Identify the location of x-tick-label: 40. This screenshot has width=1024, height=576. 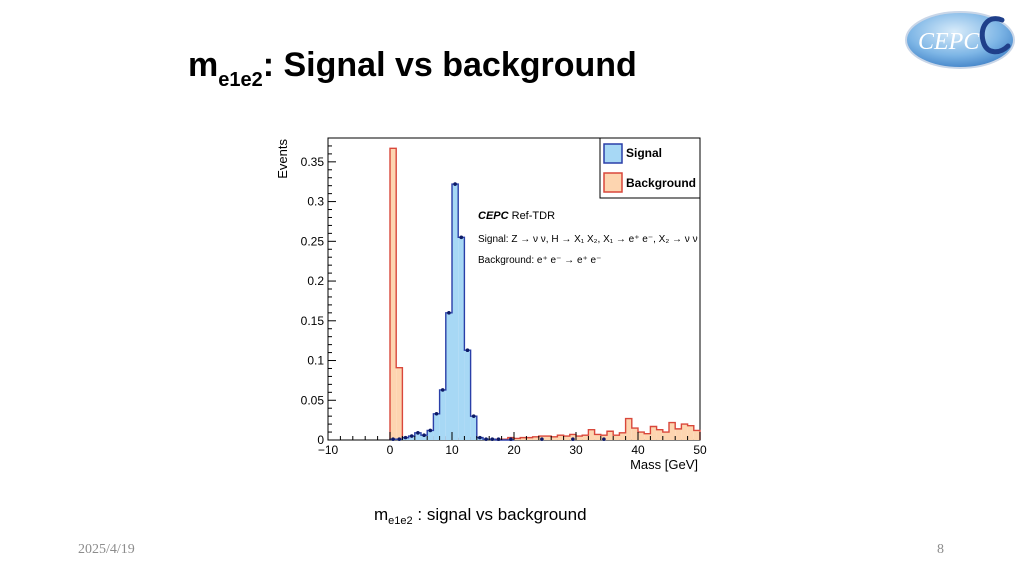
(638, 450).